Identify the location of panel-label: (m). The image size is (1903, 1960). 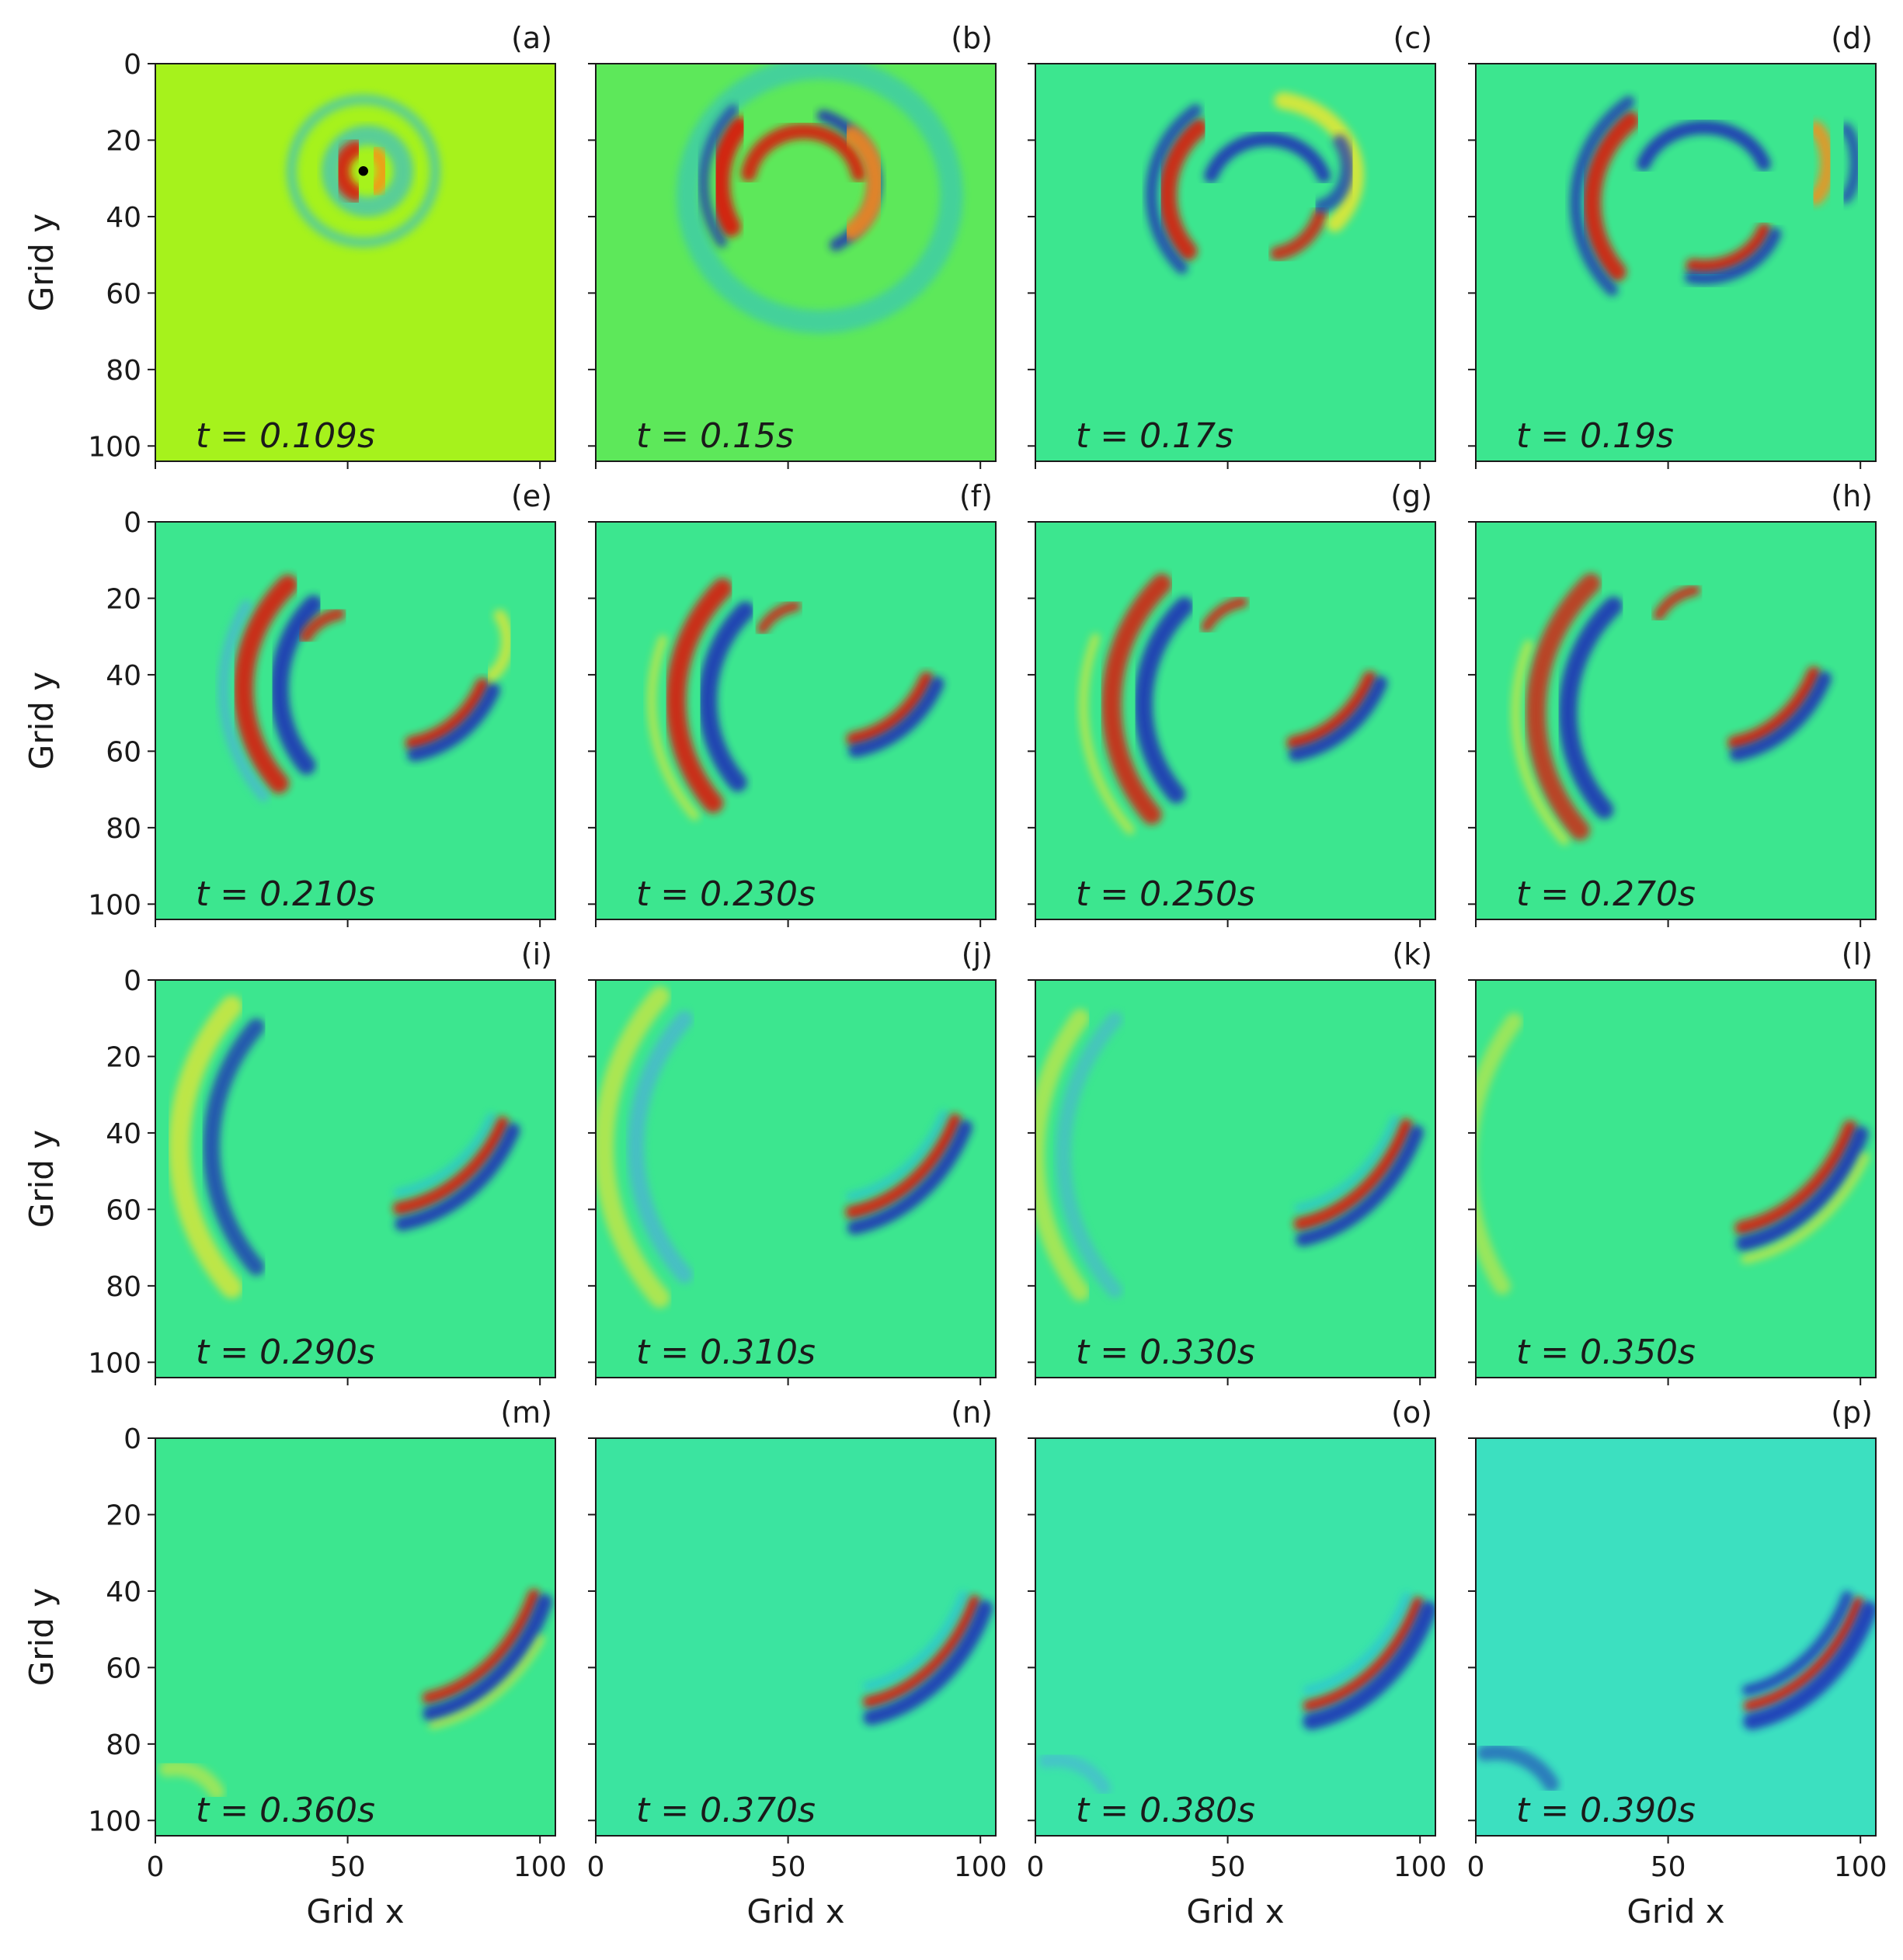
(526, 1412).